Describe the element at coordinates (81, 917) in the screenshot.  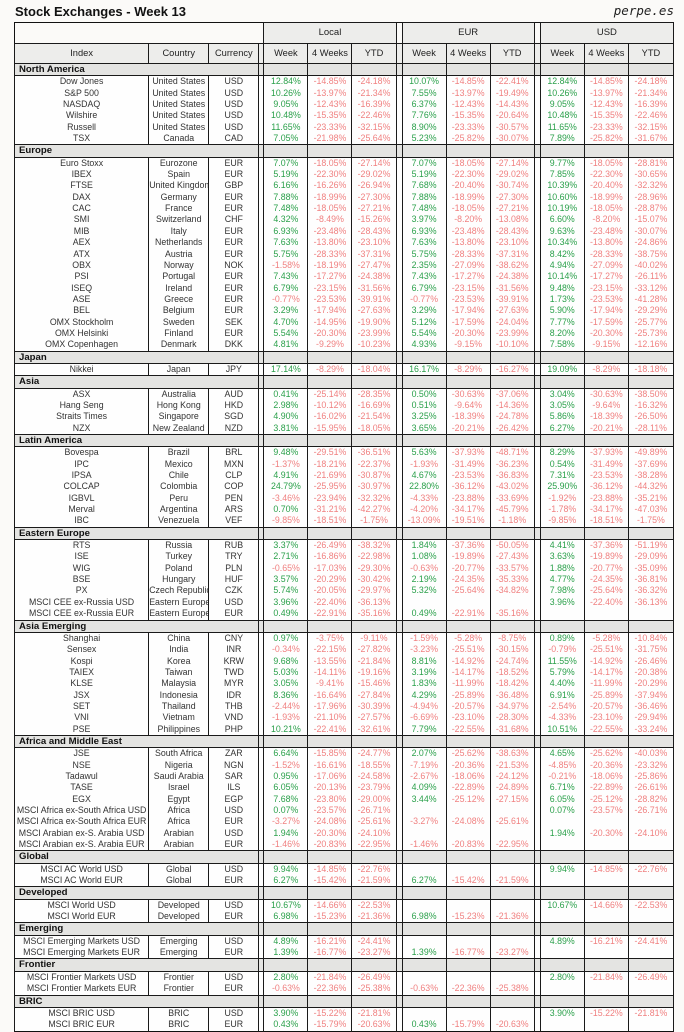
I see `index-cell: MSCI World EUR` at that location.